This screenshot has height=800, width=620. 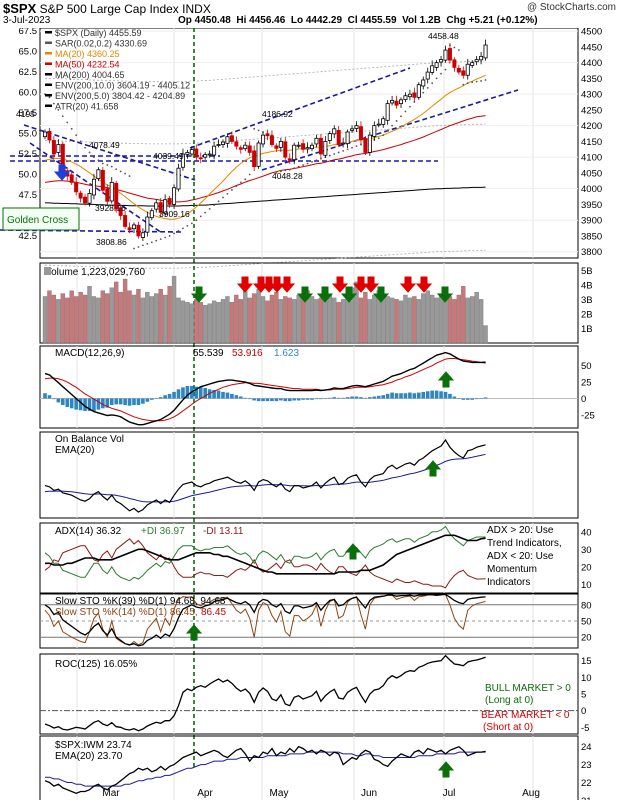 What do you see at coordinates (89, 353) in the screenshot?
I see `macd-label: MACD(12,26,9)` at bounding box center [89, 353].